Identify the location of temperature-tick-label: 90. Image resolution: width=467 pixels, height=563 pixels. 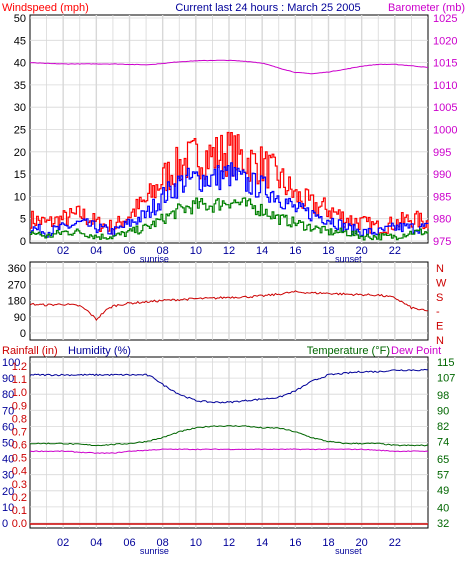
(443, 411).